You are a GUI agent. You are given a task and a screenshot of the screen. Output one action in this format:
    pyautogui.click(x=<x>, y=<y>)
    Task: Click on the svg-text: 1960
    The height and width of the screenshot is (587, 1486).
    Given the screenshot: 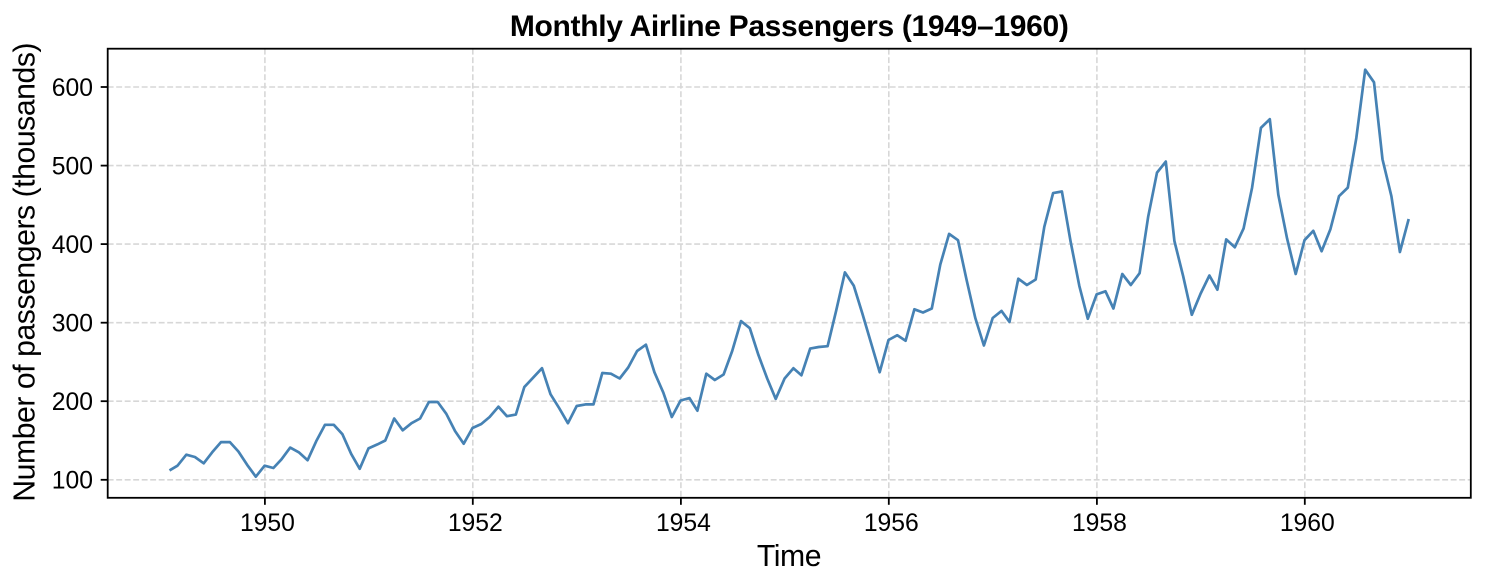 What is the action you would take?
    pyautogui.click(x=1307, y=523)
    